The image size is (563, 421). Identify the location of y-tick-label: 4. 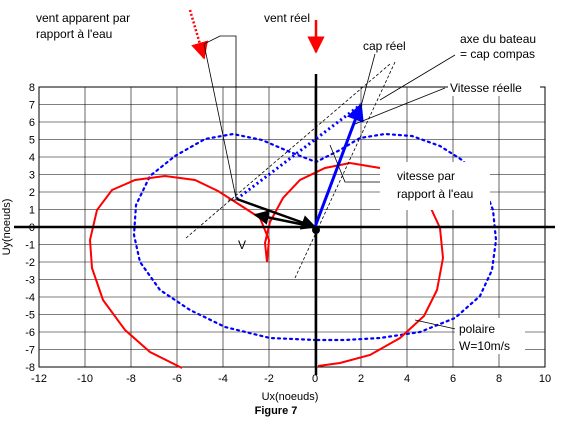
(32, 158).